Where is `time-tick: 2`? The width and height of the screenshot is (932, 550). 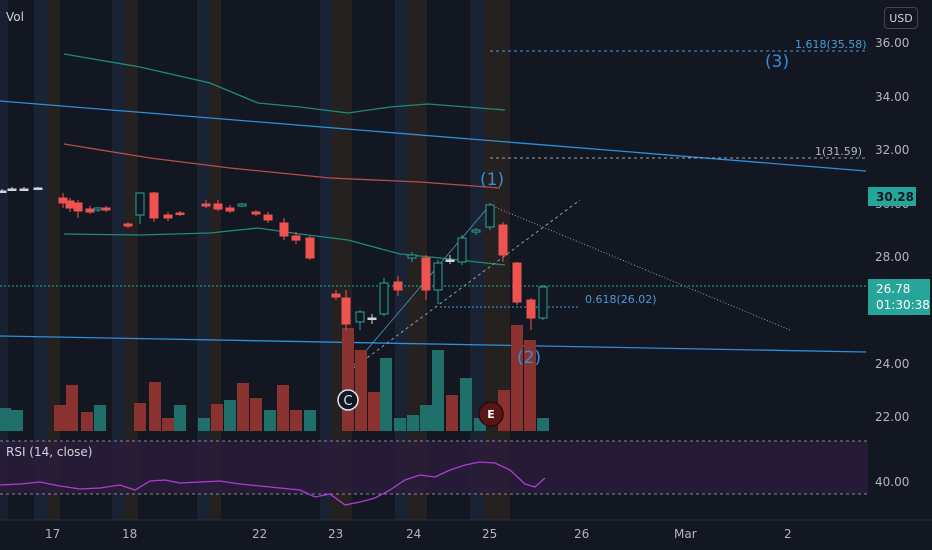
time-tick: 2 is located at coordinates (788, 534).